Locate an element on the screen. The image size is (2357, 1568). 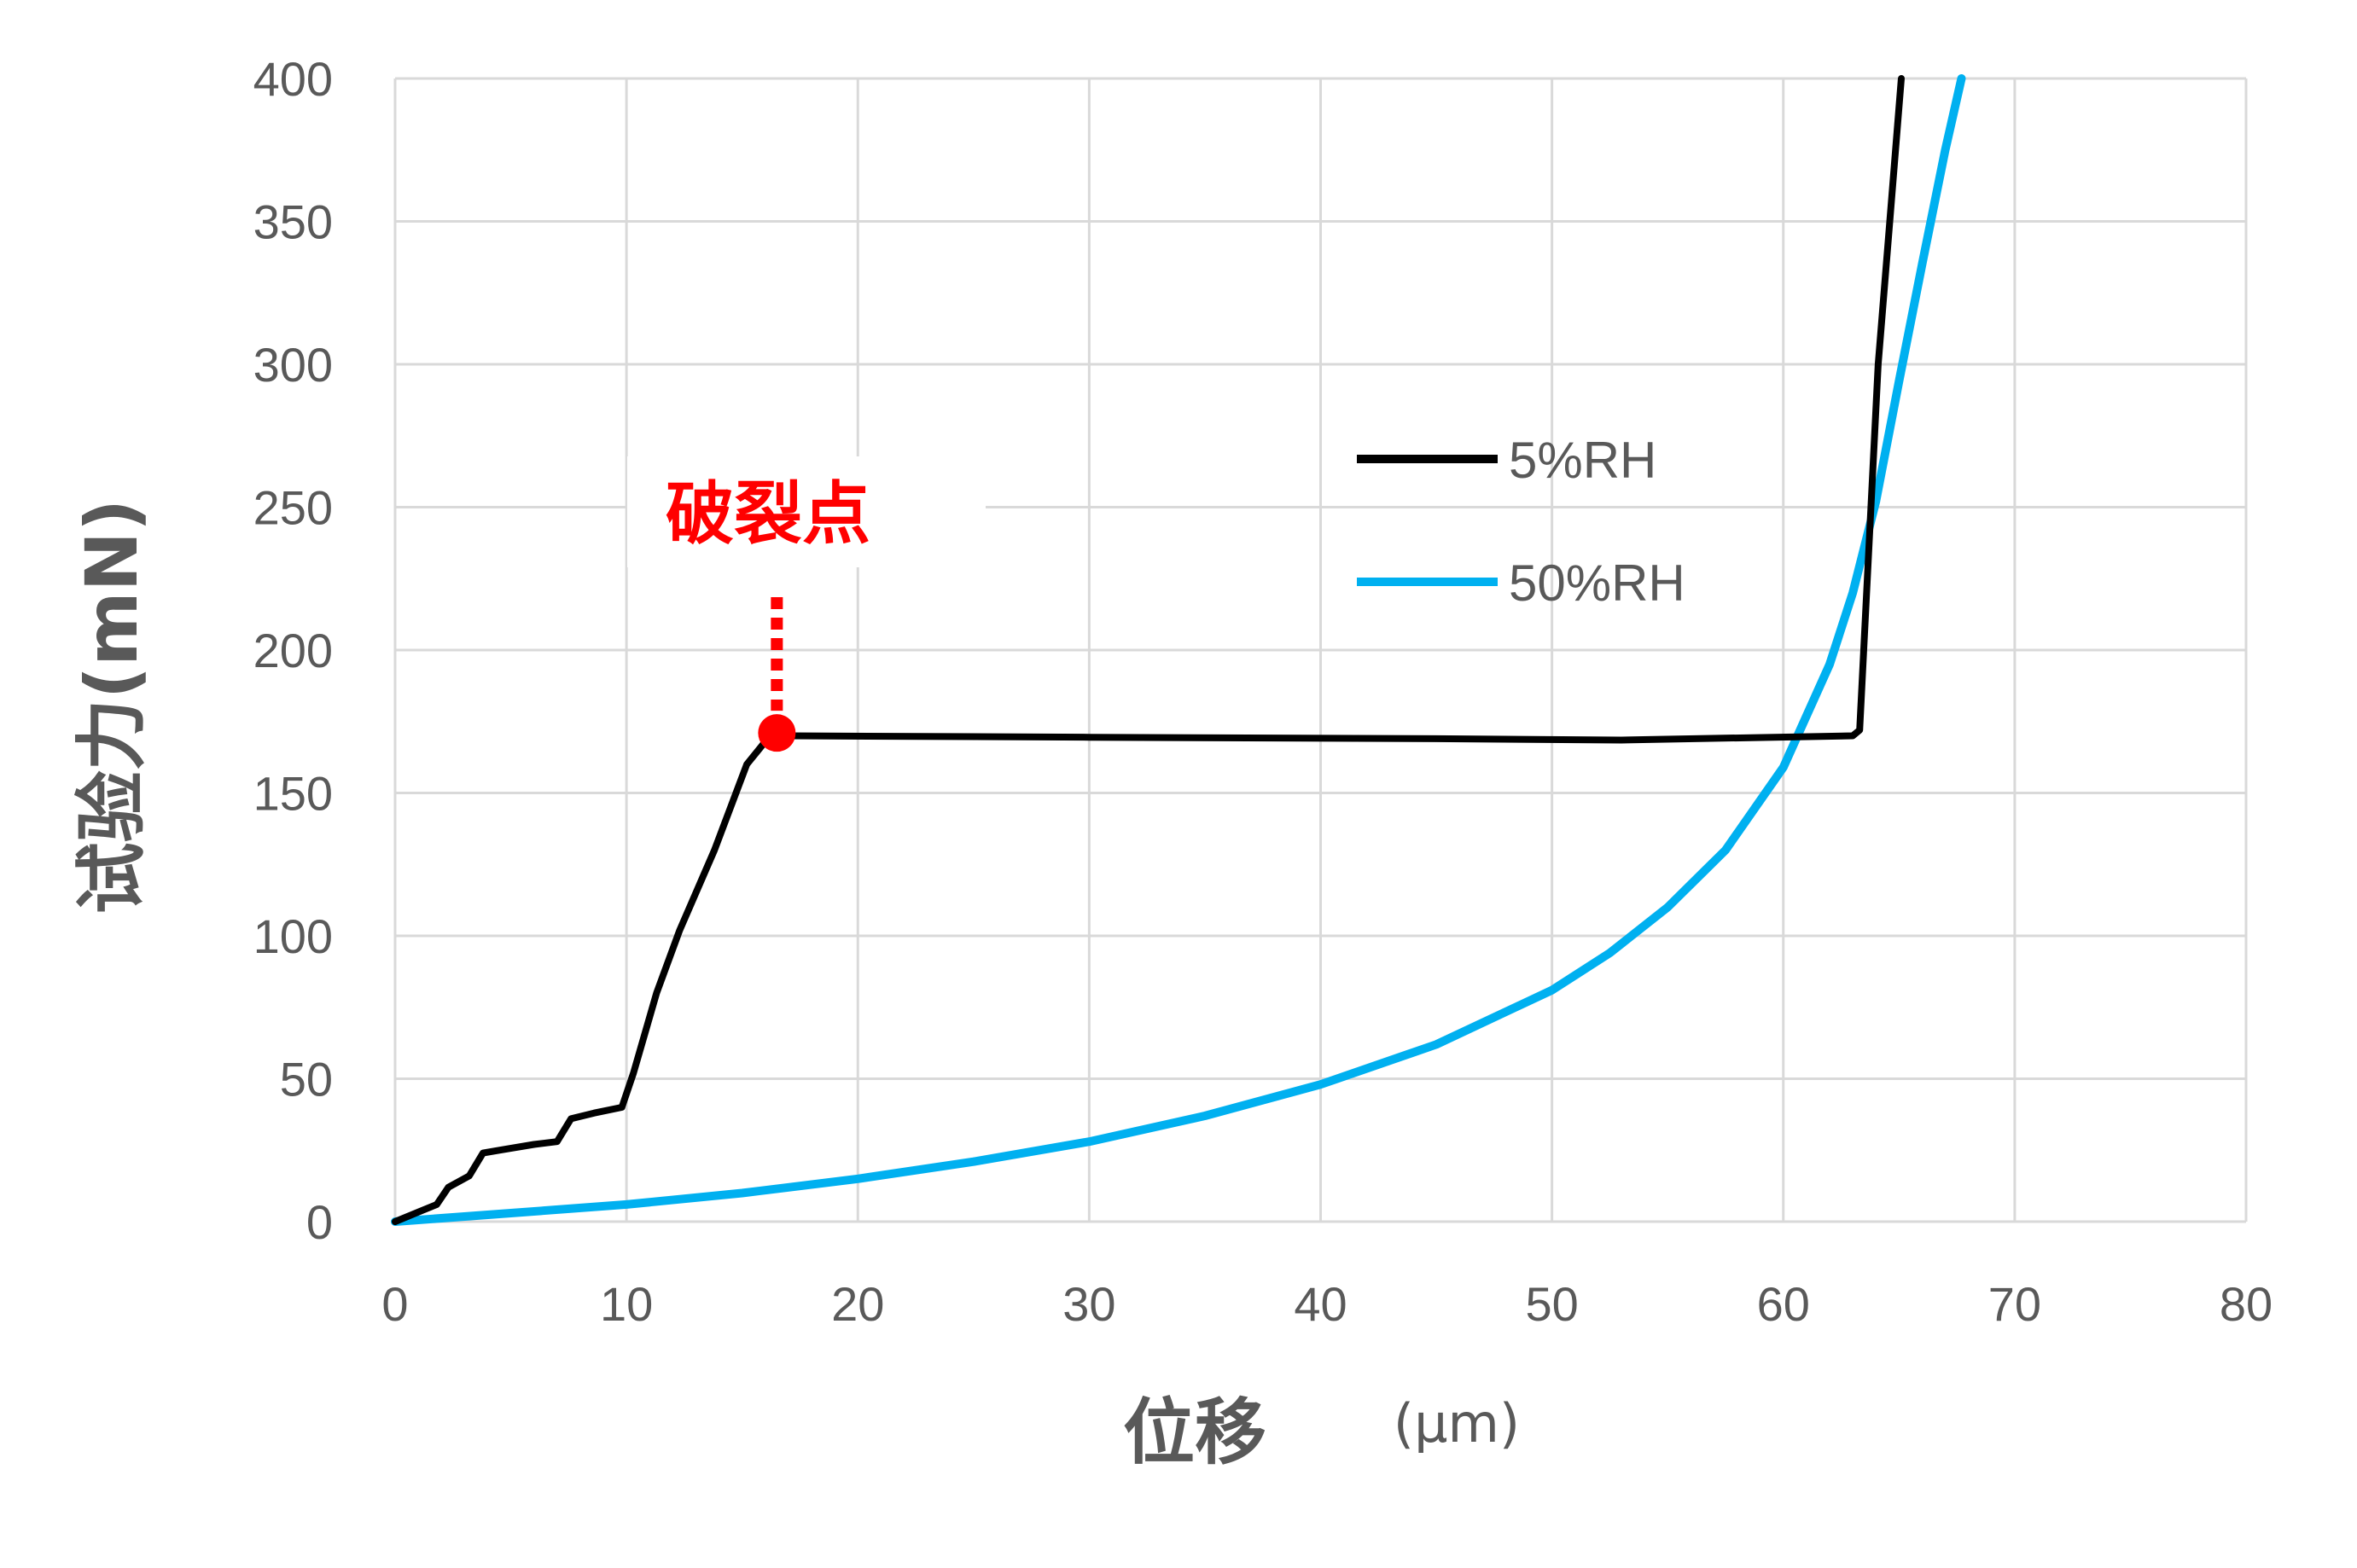
breakpoint-marker is located at coordinates (777, 733).